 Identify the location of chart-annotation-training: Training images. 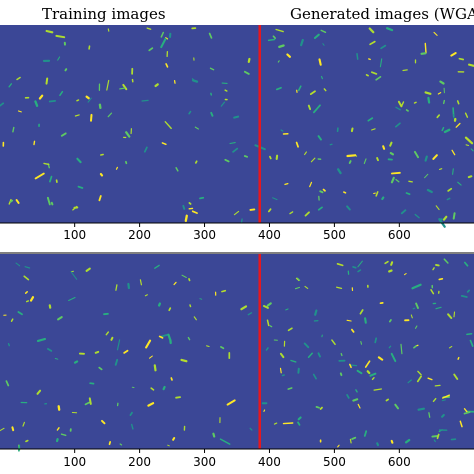
(104, 14).